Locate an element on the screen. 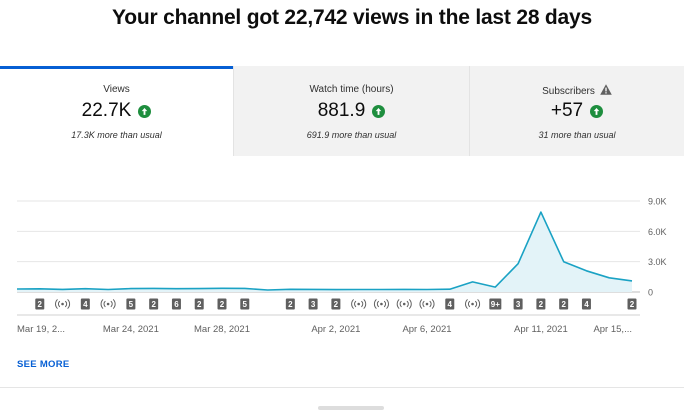 This screenshot has width=684, height=417. divider is located at coordinates (342, 387).